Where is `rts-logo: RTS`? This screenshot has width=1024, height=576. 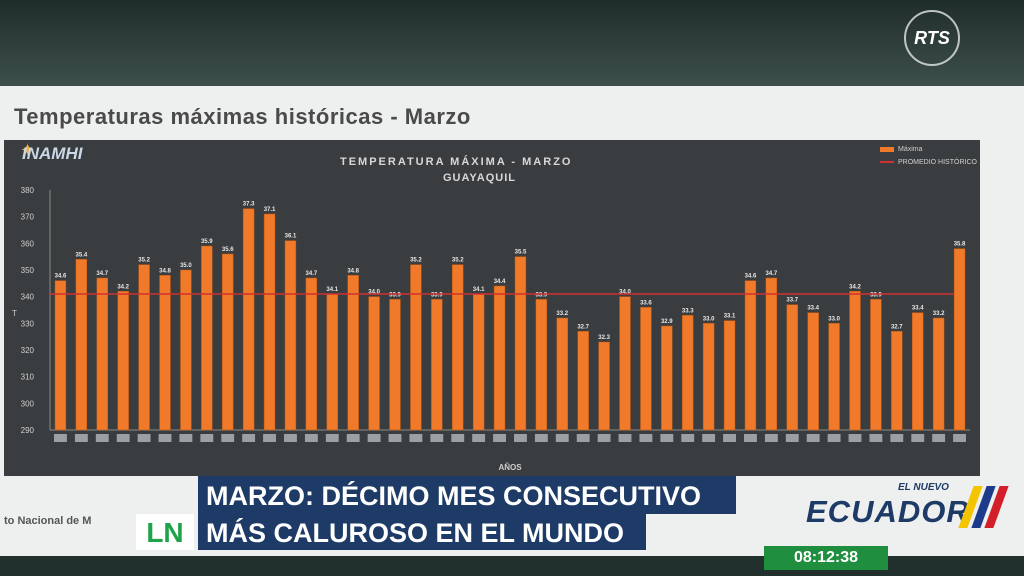 rts-logo: RTS is located at coordinates (932, 38).